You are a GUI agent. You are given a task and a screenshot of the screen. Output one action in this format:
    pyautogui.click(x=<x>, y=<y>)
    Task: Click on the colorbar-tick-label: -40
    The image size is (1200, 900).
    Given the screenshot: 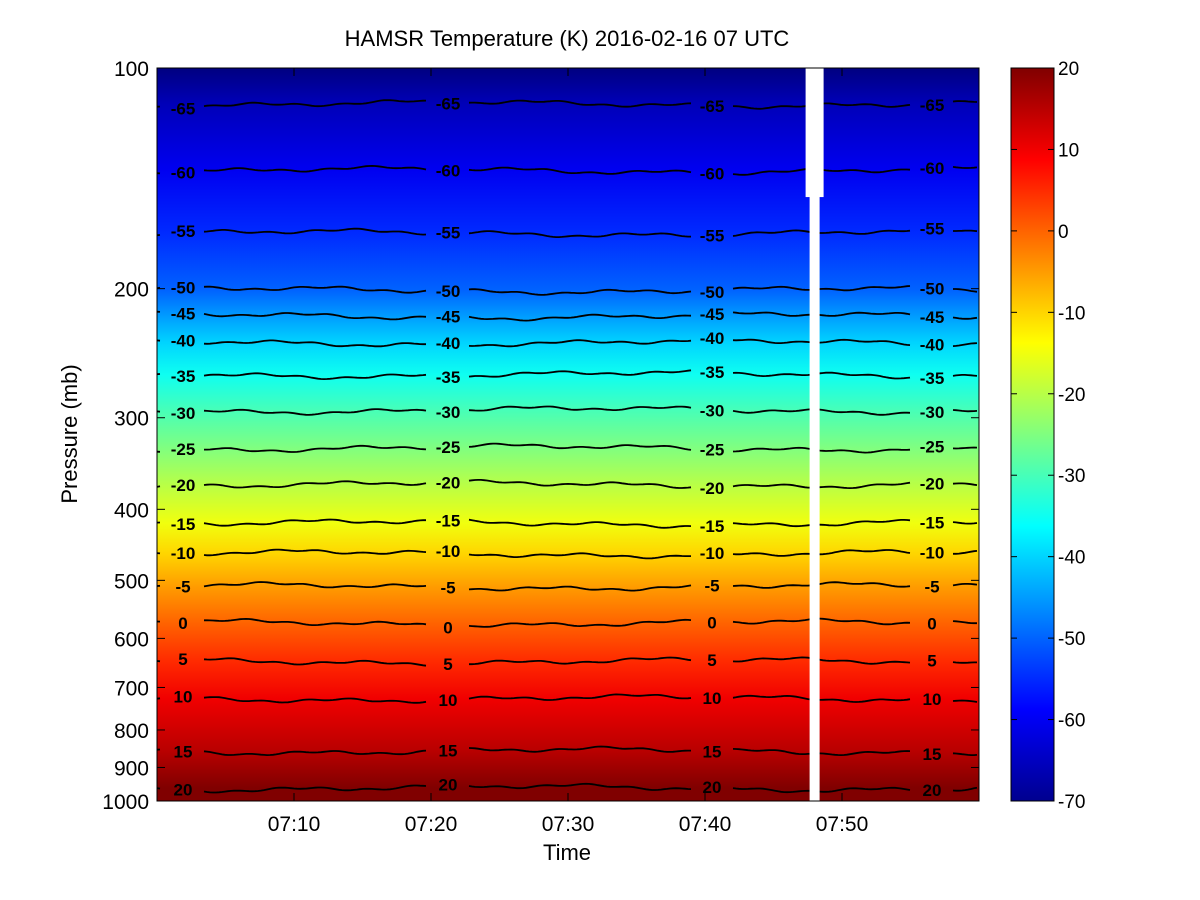 What is the action you would take?
    pyautogui.click(x=1071, y=558)
    